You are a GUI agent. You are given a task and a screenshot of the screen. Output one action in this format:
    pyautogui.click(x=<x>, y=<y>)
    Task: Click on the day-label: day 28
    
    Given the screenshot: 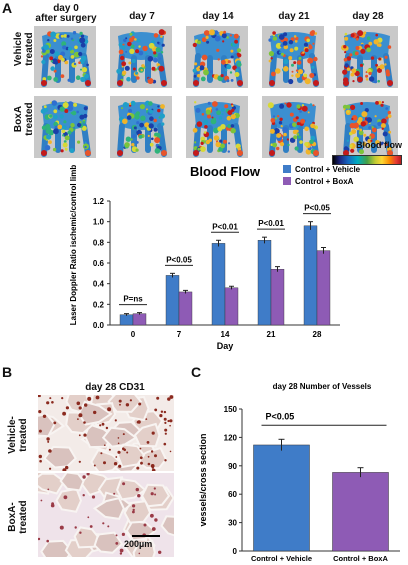 What is the action you would take?
    pyautogui.click(x=368, y=16)
    